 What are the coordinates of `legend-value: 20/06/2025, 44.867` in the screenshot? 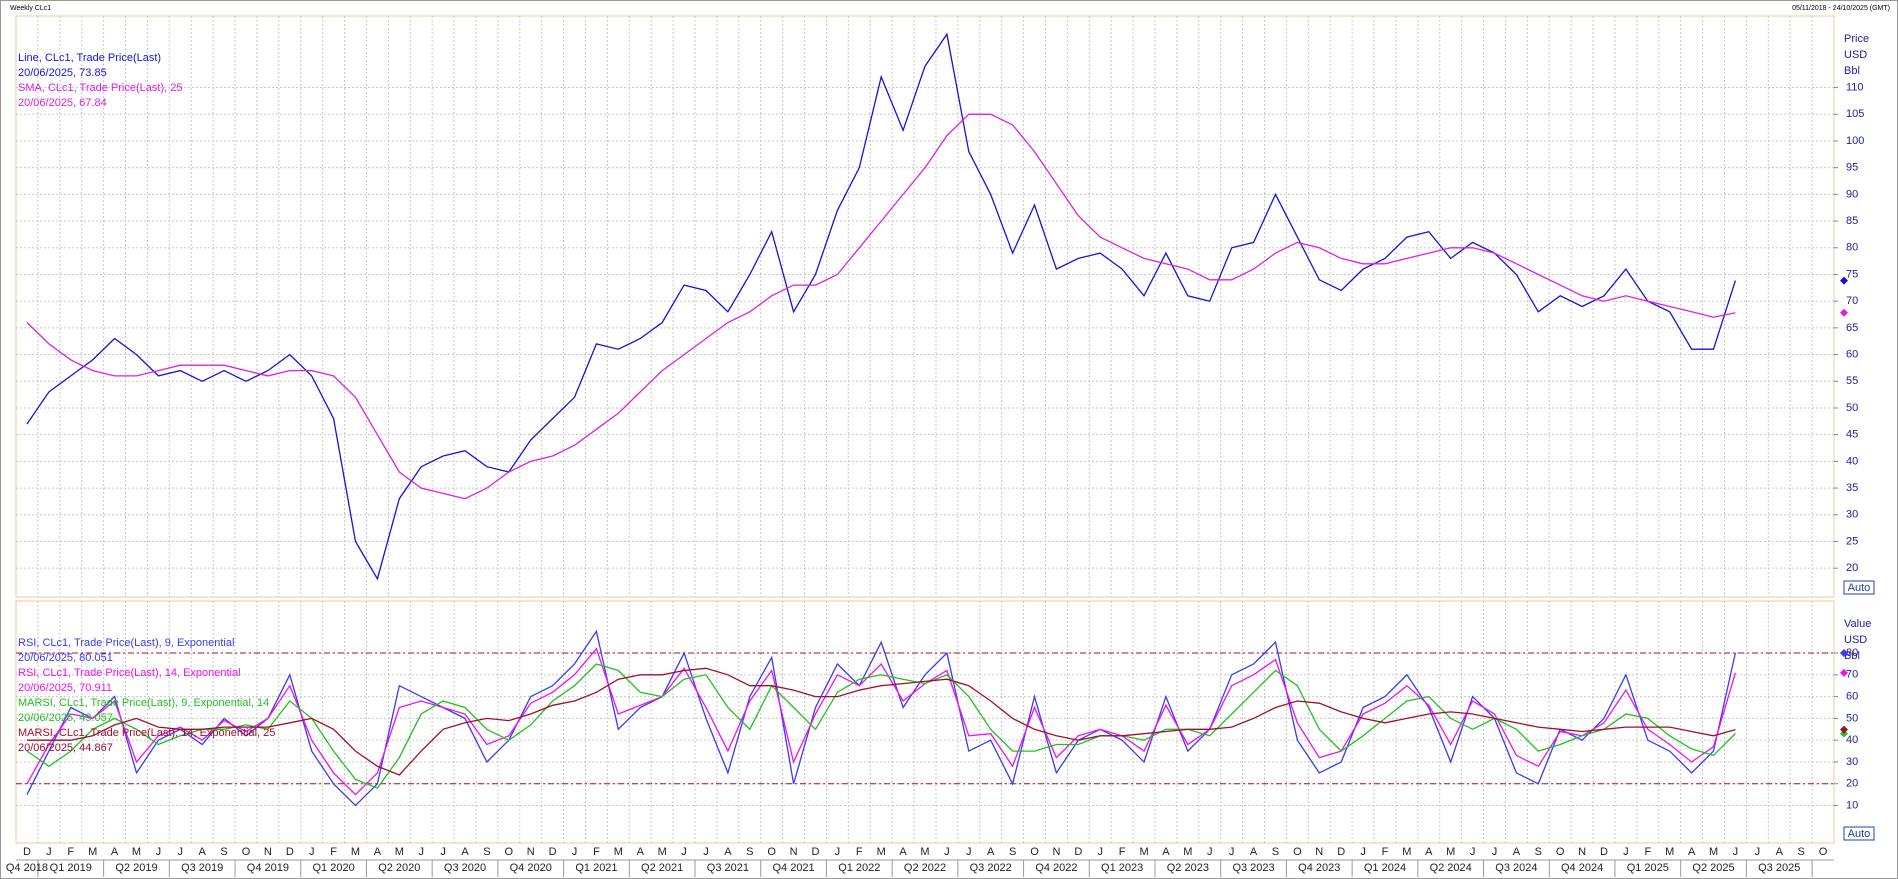 It's located at (65, 748).